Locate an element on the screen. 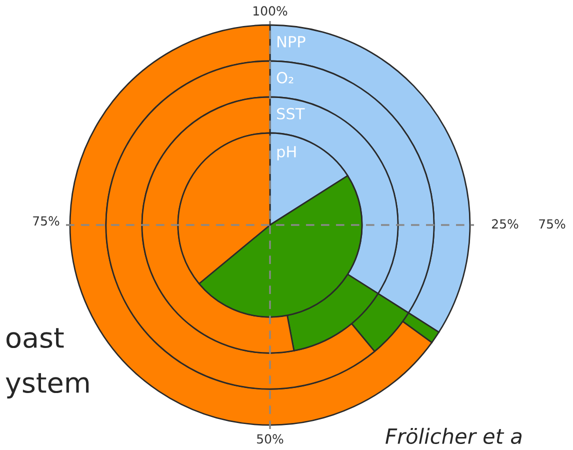 This screenshot has width=573, height=450. text: 100% is located at coordinates (271, 11).